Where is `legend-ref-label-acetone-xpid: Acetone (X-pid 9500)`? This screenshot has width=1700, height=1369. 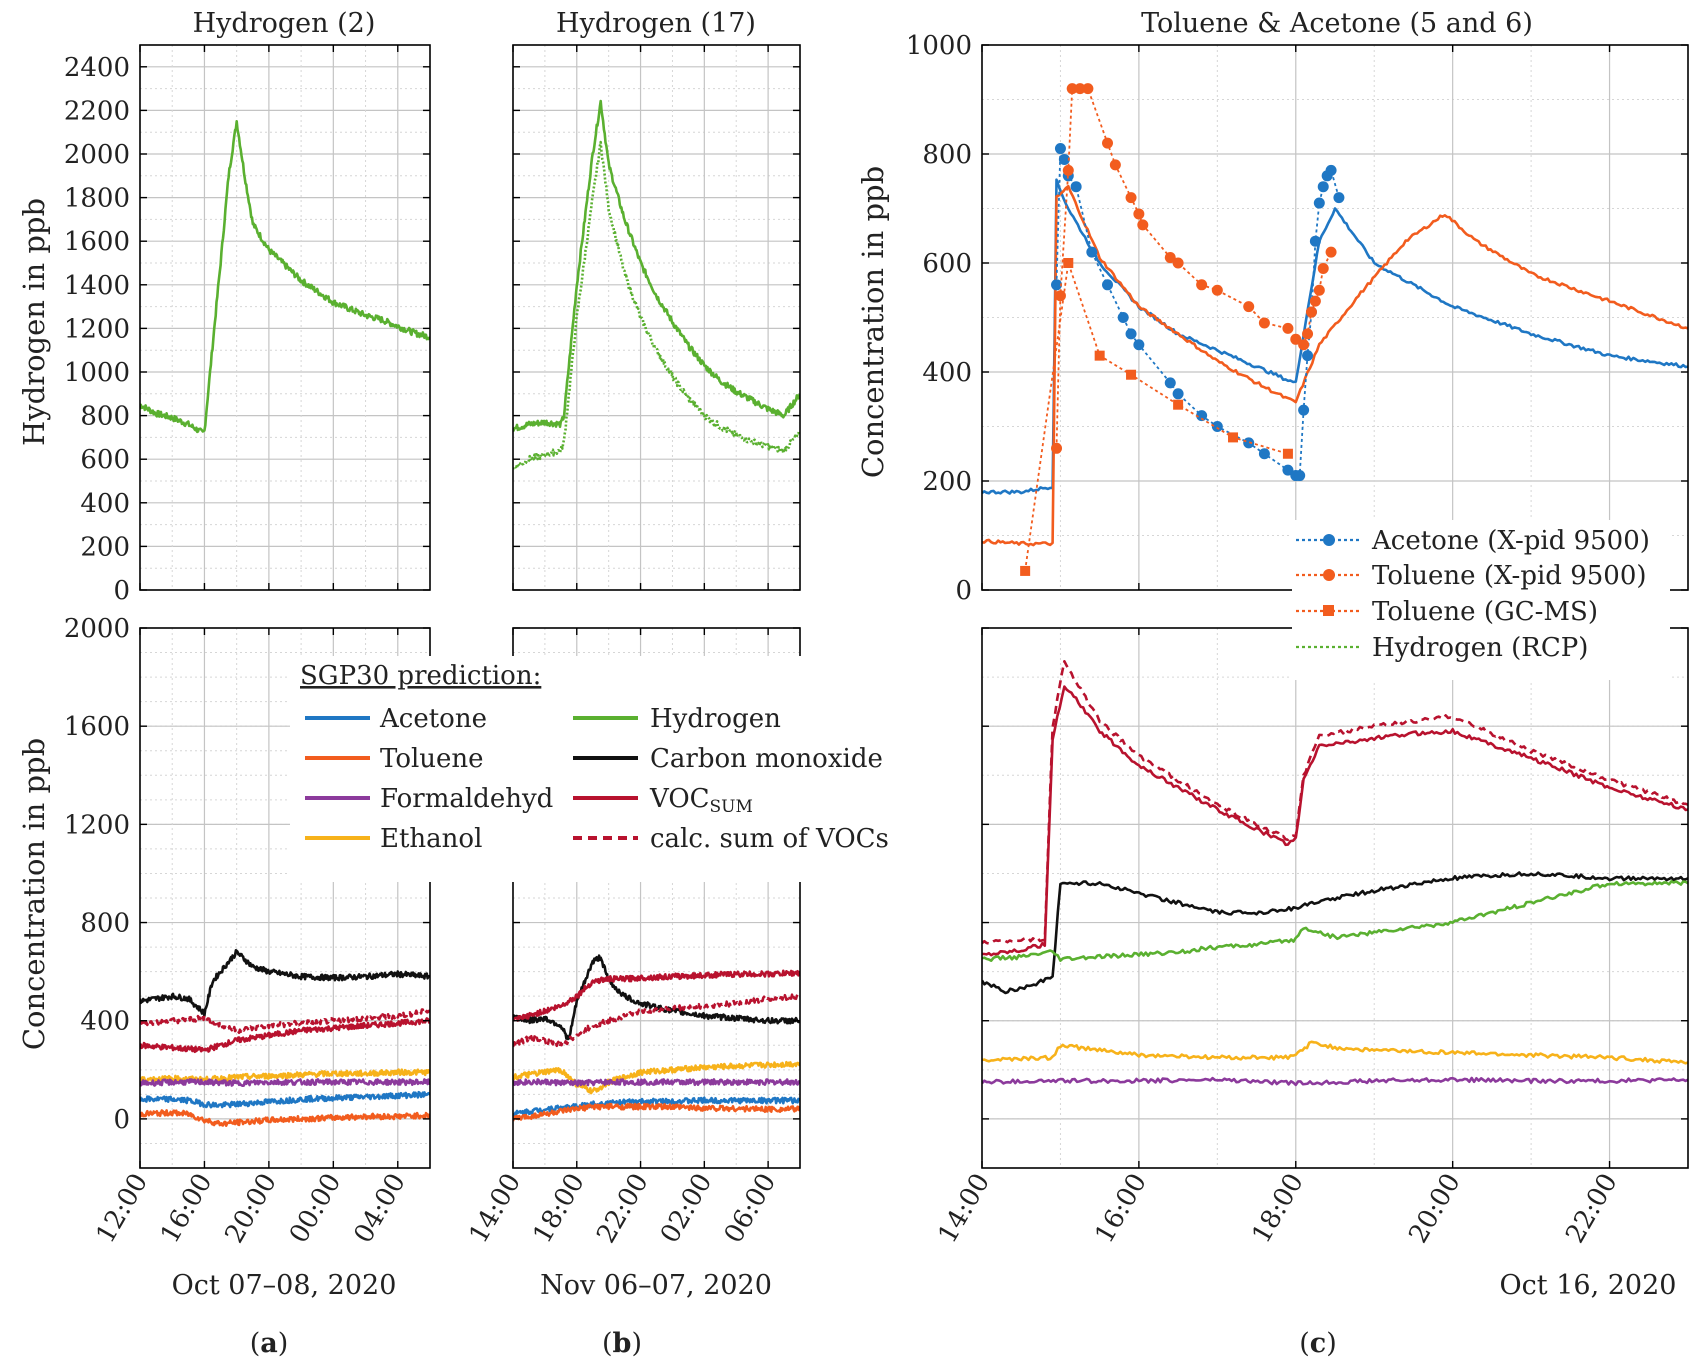 legend-ref-label-acetone-xpid: Acetone (X-pid 9500) is located at coordinates (1510, 541).